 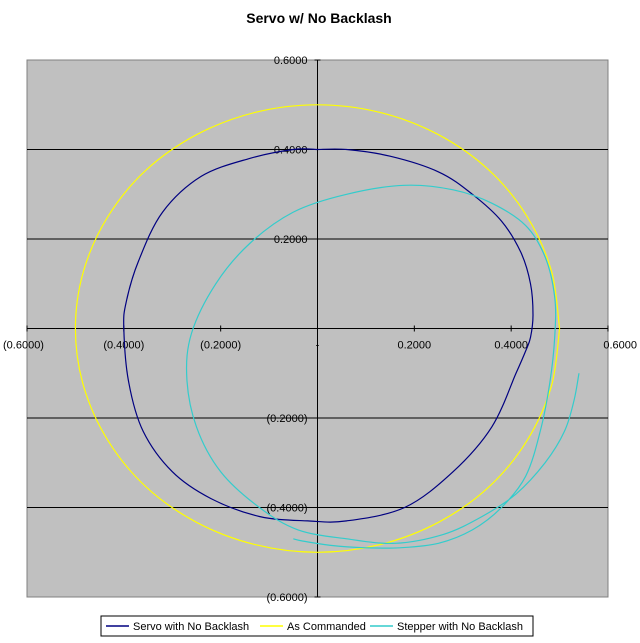 What do you see at coordinates (291, 240) in the screenshot?
I see `y-tick-label: 0.2000` at bounding box center [291, 240].